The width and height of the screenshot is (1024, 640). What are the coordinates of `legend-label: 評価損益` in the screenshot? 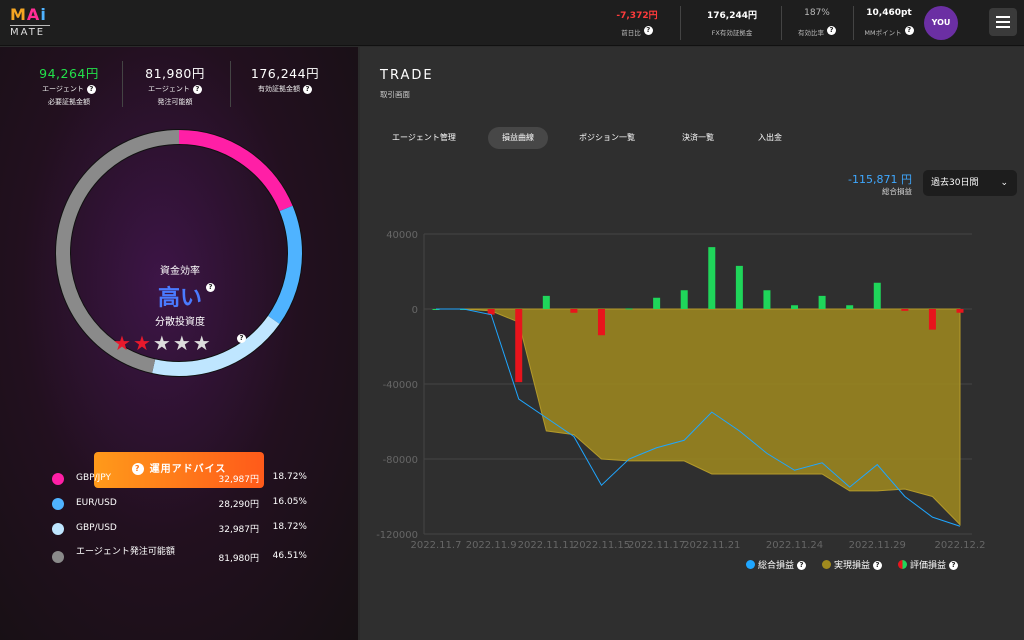 It's located at (928, 566).